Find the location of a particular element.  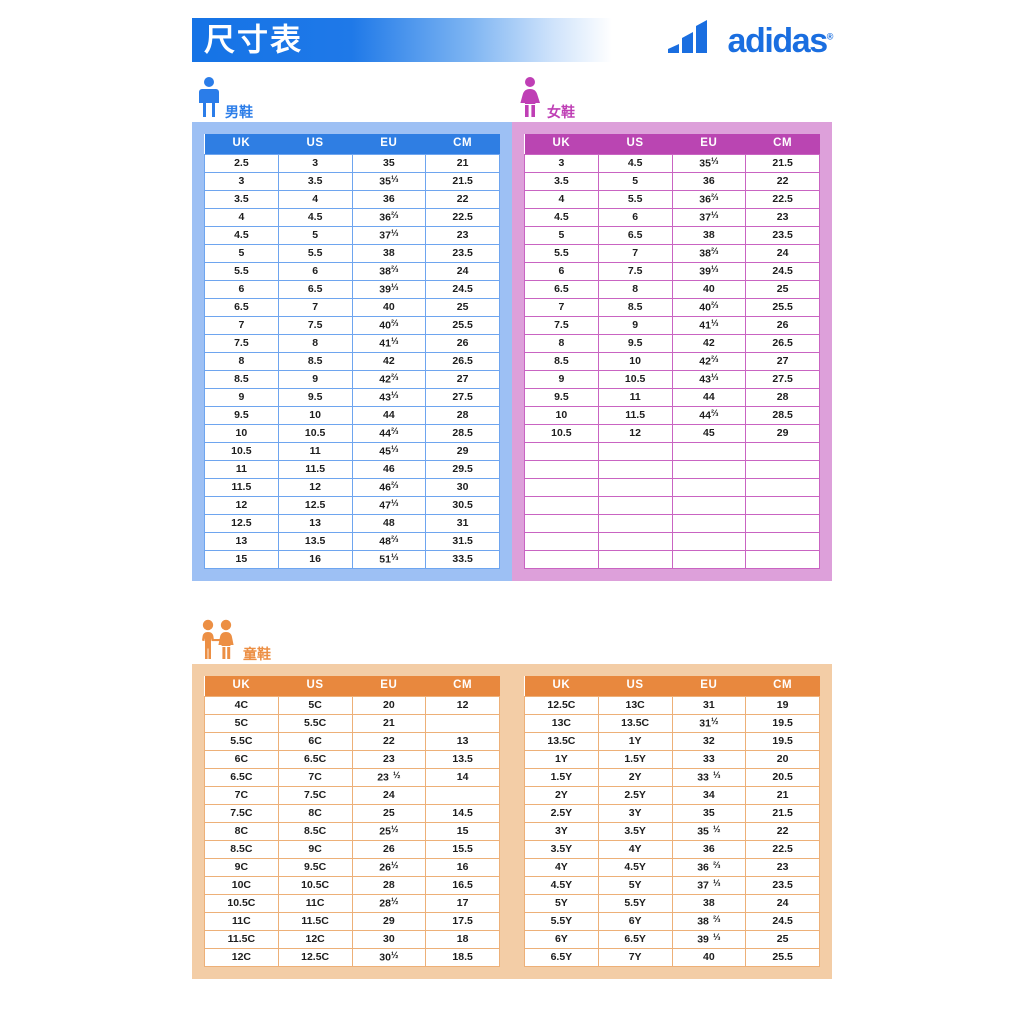

cell-uk: 10C is located at coordinates (241, 885).